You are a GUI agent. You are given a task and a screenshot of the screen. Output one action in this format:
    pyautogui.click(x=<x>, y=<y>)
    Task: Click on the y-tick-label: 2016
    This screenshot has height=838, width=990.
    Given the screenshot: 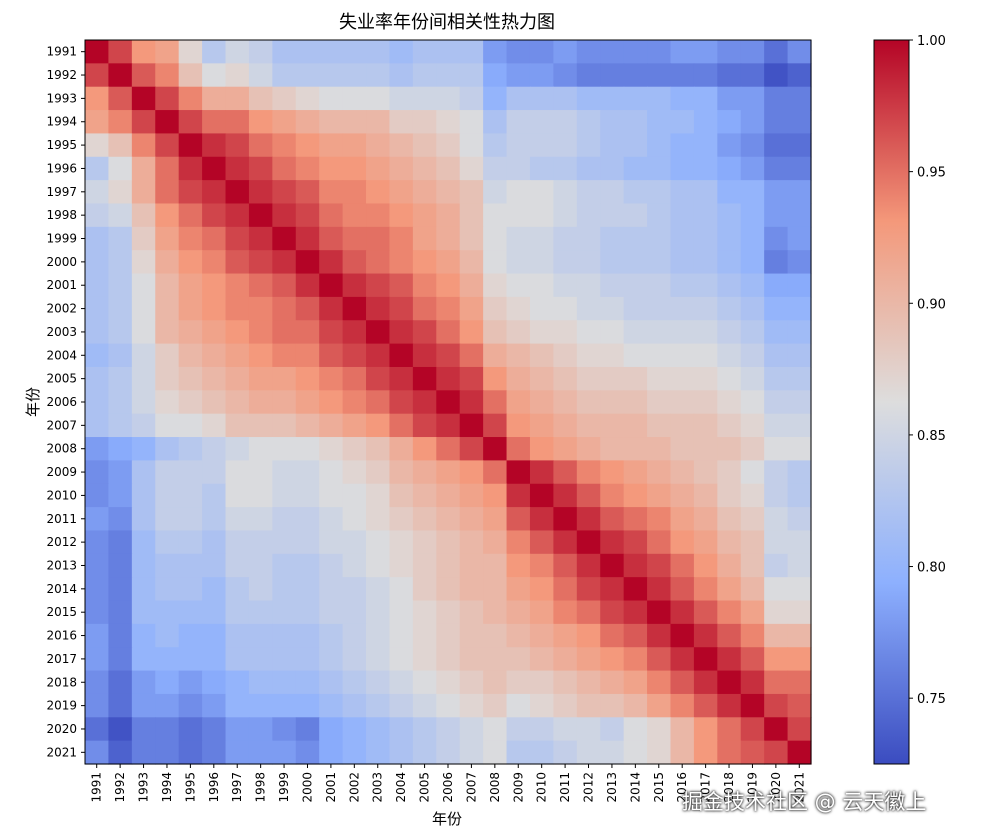 What is the action you would take?
    pyautogui.click(x=61, y=636)
    